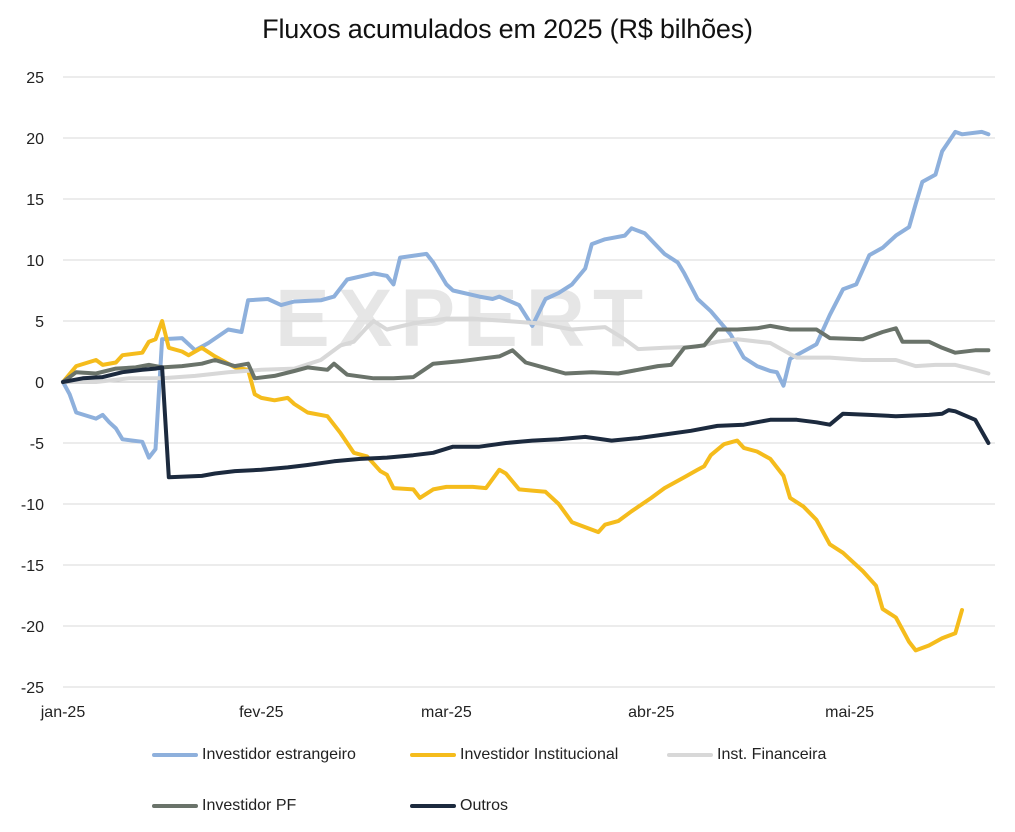 The width and height of the screenshot is (1015, 832). I want to click on x-tick-label: mar-25, so click(446, 712).